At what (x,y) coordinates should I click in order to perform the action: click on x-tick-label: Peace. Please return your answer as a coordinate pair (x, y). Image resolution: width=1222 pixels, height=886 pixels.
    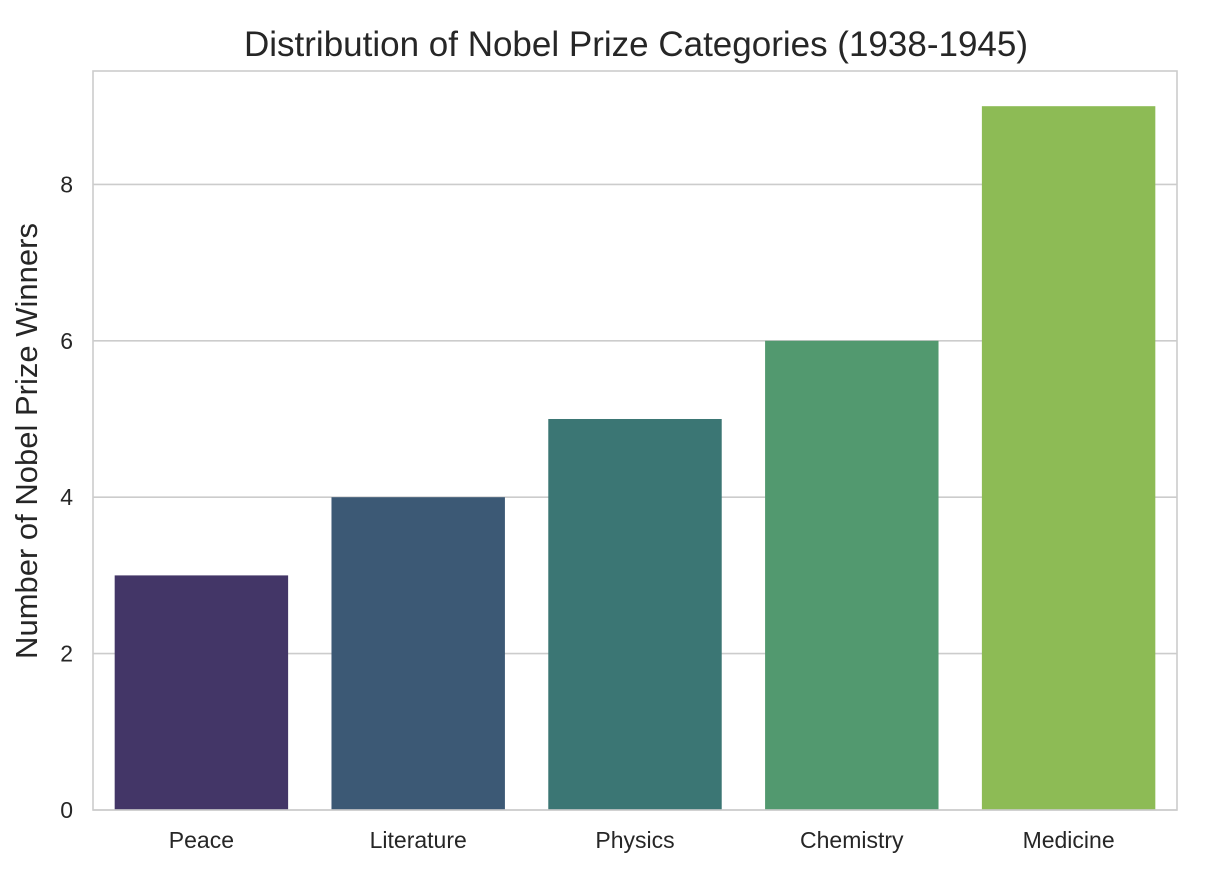
    Looking at the image, I should click on (201, 840).